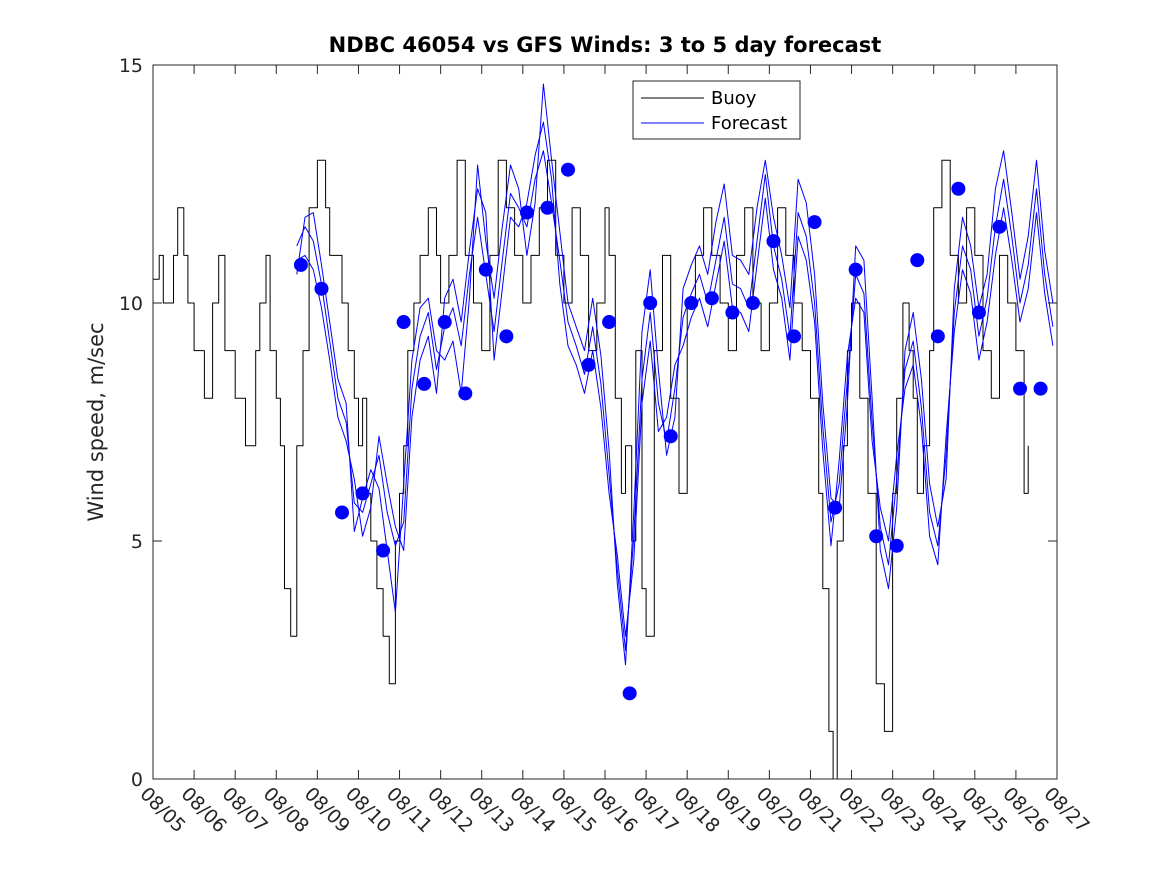 The width and height of the screenshot is (1167, 875). What do you see at coordinates (131, 304) in the screenshot?
I see `y-tick-label: 10` at bounding box center [131, 304].